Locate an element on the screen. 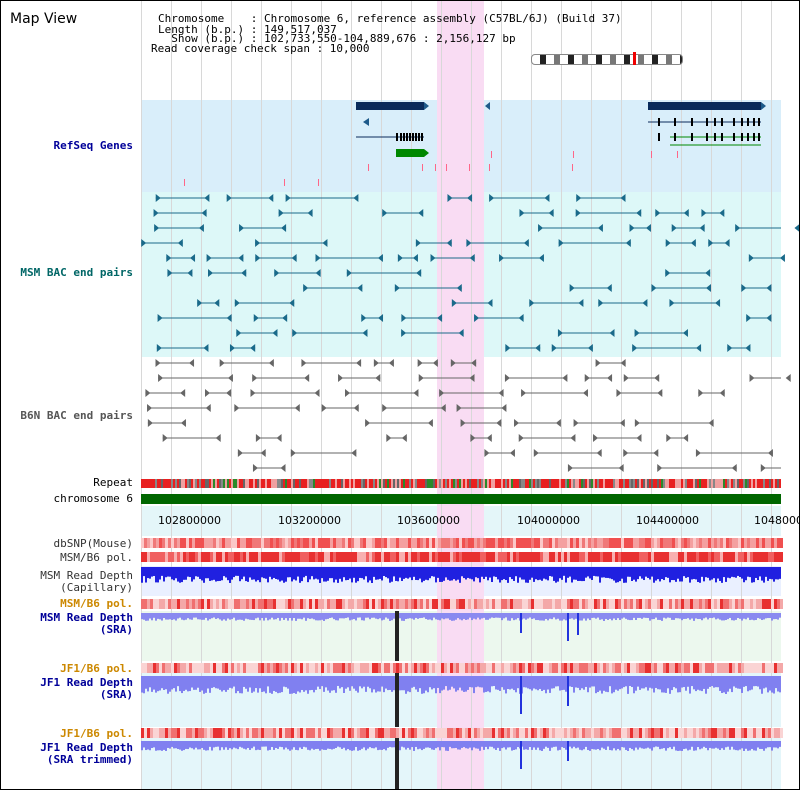 This screenshot has height=790, width=800. read-depth-spike is located at coordinates (521, 755).